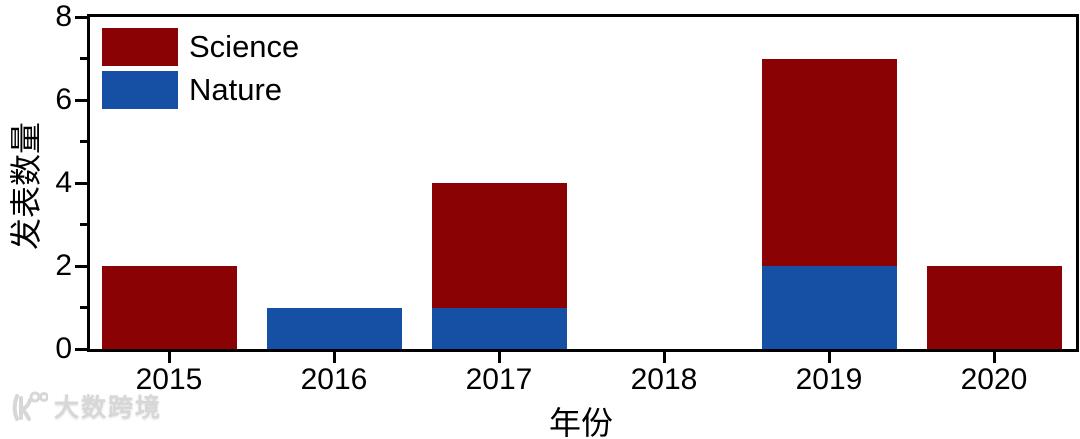 Image resolution: width=1080 pixels, height=439 pixels. I want to click on x-tick-label: 2019, so click(829, 379).